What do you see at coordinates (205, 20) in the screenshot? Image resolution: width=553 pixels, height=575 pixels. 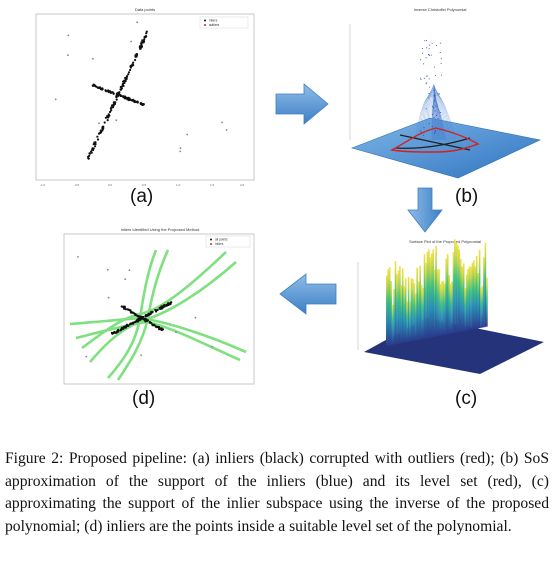 I see `legend-inlier-marker` at bounding box center [205, 20].